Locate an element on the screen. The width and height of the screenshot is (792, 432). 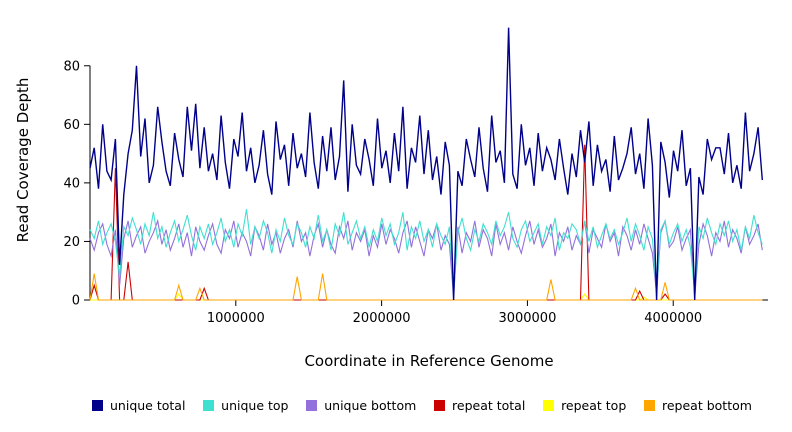
legend-item-repeat-top: repeat top is located at coordinates (584, 405).